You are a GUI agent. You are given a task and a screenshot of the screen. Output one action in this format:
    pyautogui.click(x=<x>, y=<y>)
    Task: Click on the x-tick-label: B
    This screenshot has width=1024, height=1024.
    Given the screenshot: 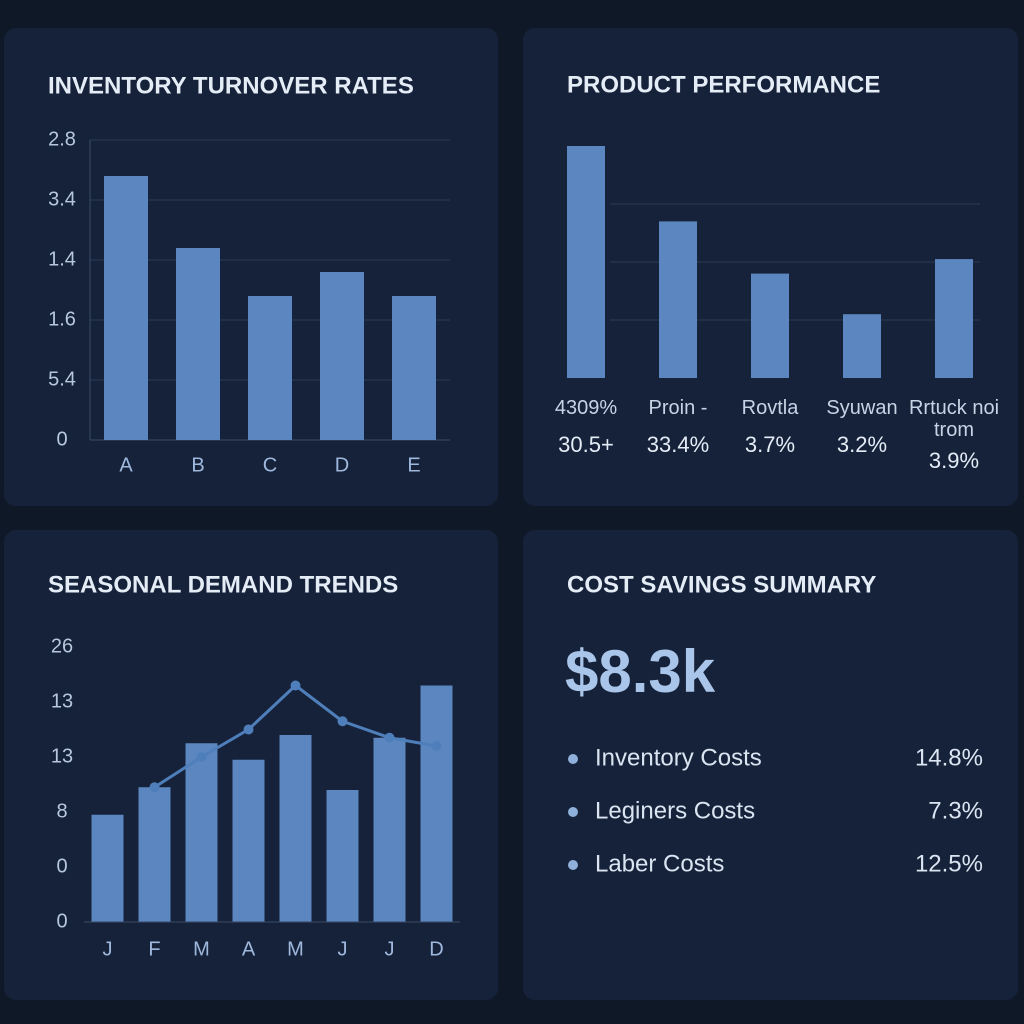 What is the action you would take?
    pyautogui.click(x=197, y=465)
    